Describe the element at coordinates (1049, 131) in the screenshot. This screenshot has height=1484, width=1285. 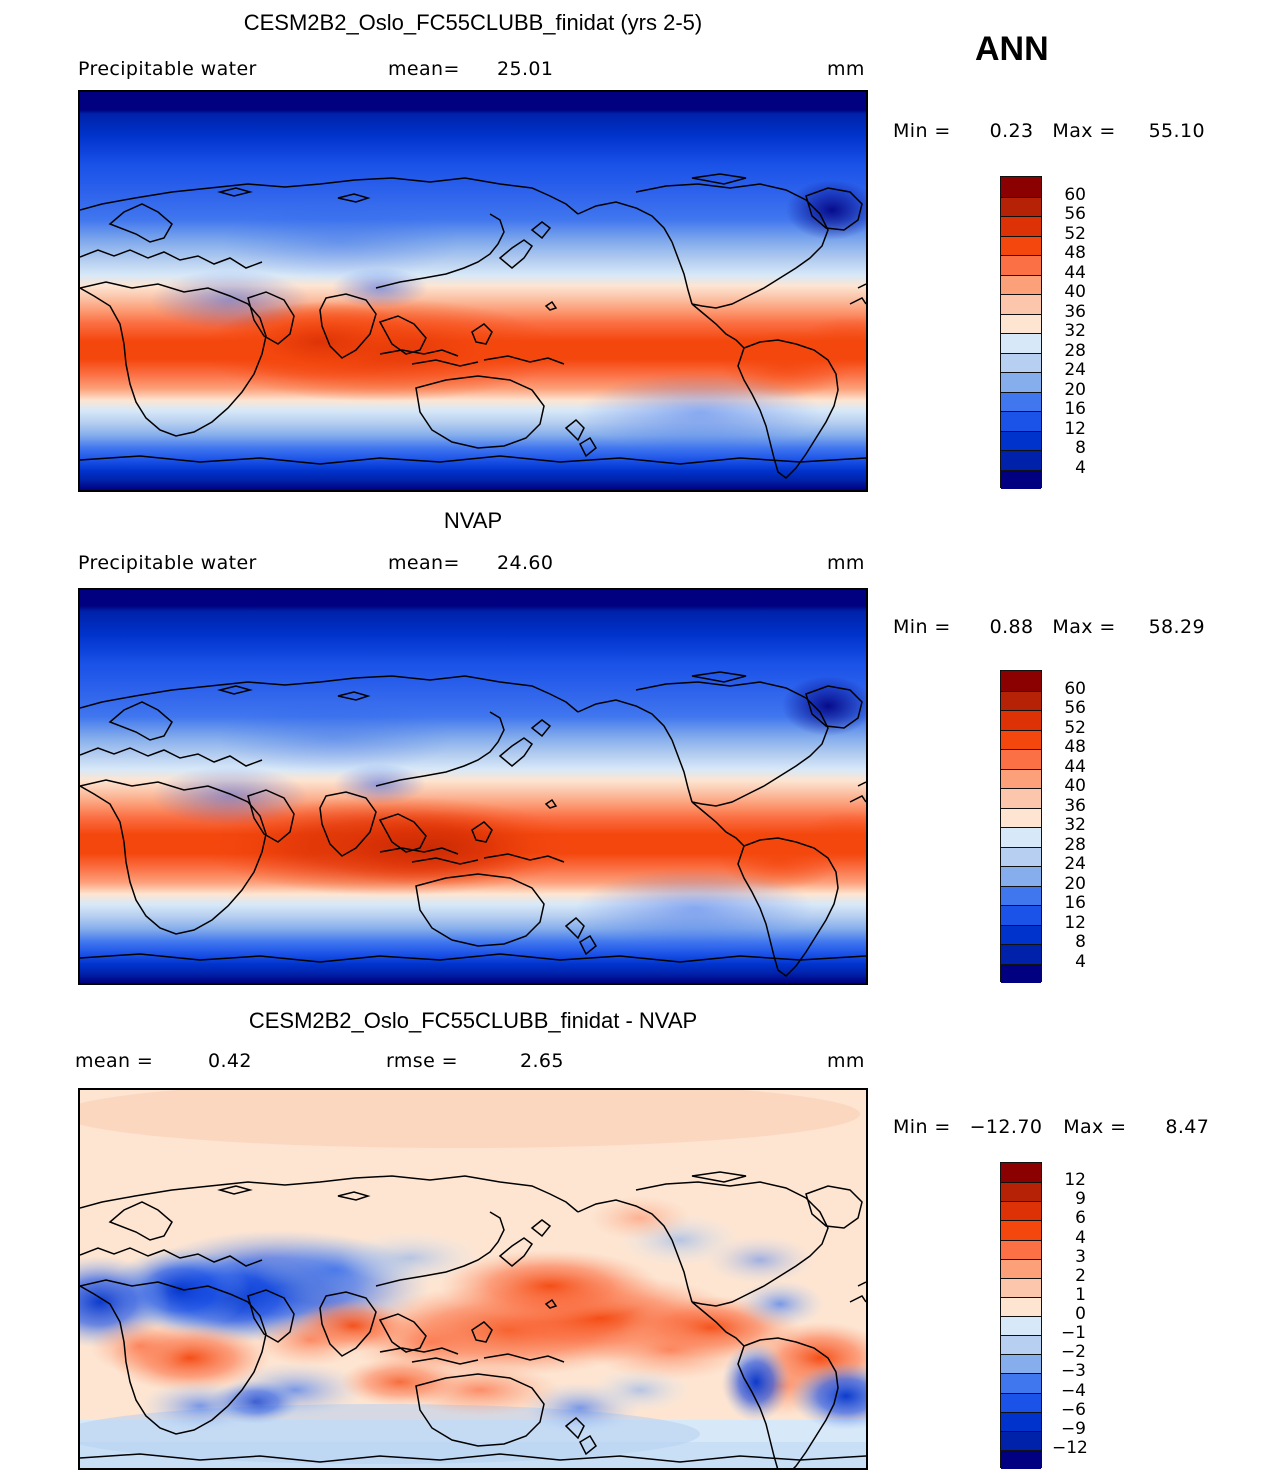
I see `panel-model-minmax: Min = 0.23 Max = 55.10` at that location.